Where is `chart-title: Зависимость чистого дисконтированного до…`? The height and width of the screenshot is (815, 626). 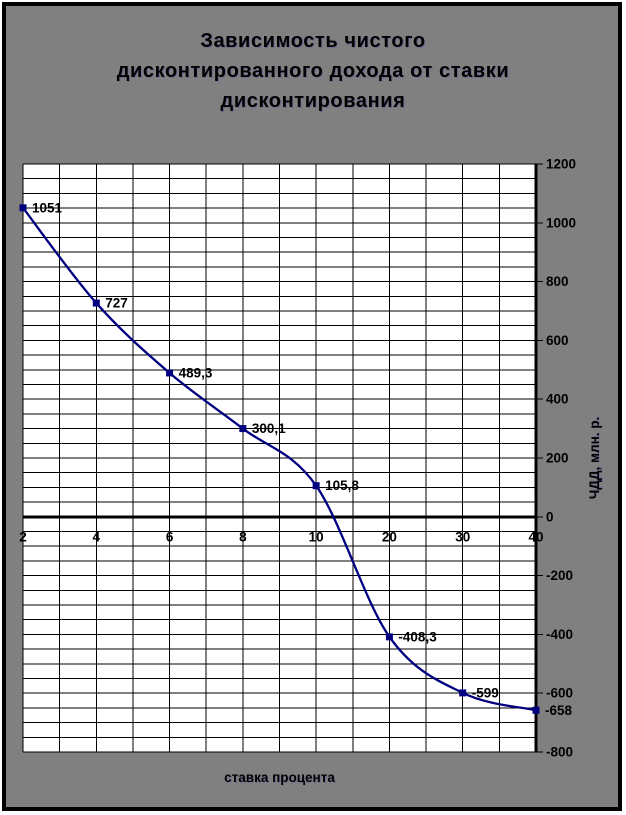 chart-title: Зависимость чистого дисконтированного до… is located at coordinates (313, 71).